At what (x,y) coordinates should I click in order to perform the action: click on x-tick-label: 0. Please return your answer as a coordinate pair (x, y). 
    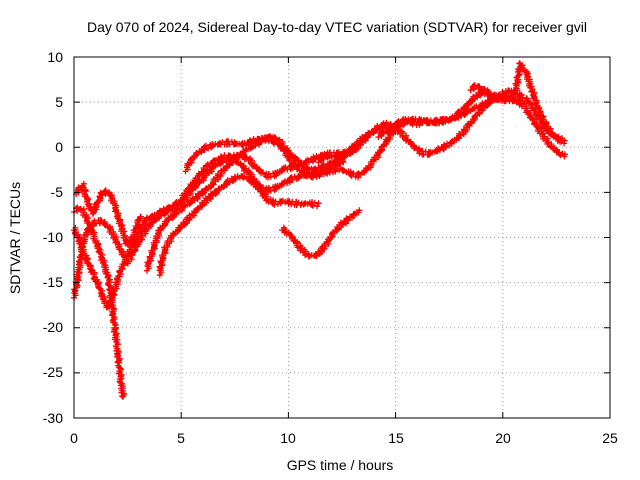
    Looking at the image, I should click on (74, 438).